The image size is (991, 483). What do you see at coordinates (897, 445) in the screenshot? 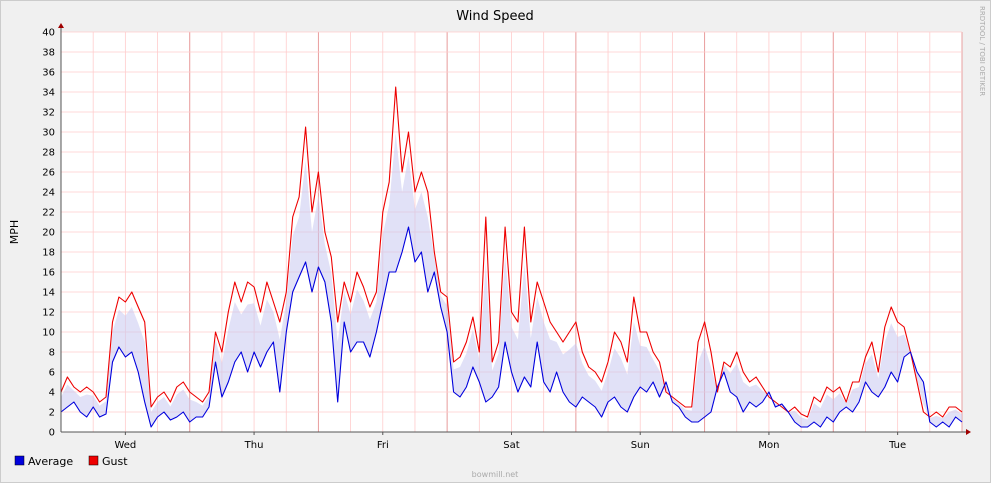
I see `x-tick-label: Tue` at bounding box center [897, 445].